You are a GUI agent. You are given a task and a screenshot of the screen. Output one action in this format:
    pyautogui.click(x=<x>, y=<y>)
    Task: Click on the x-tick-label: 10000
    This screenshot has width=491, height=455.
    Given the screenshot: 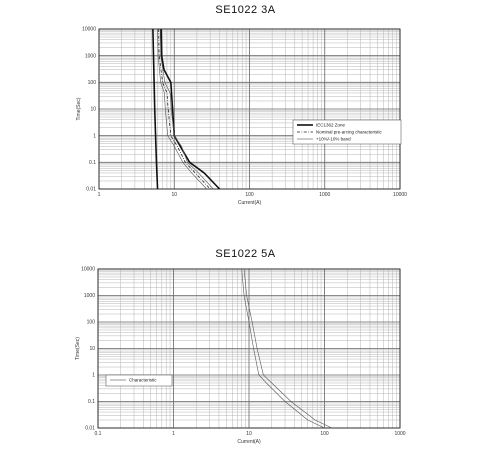 What is the action you would take?
    pyautogui.click(x=400, y=195)
    